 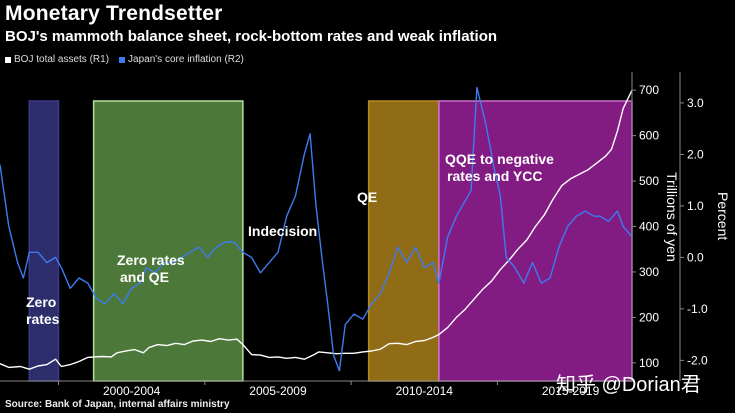 What do you see at coordinates (144, 277) in the screenshot?
I see `annotation-zero-rates-qe-line2: and QE` at bounding box center [144, 277].